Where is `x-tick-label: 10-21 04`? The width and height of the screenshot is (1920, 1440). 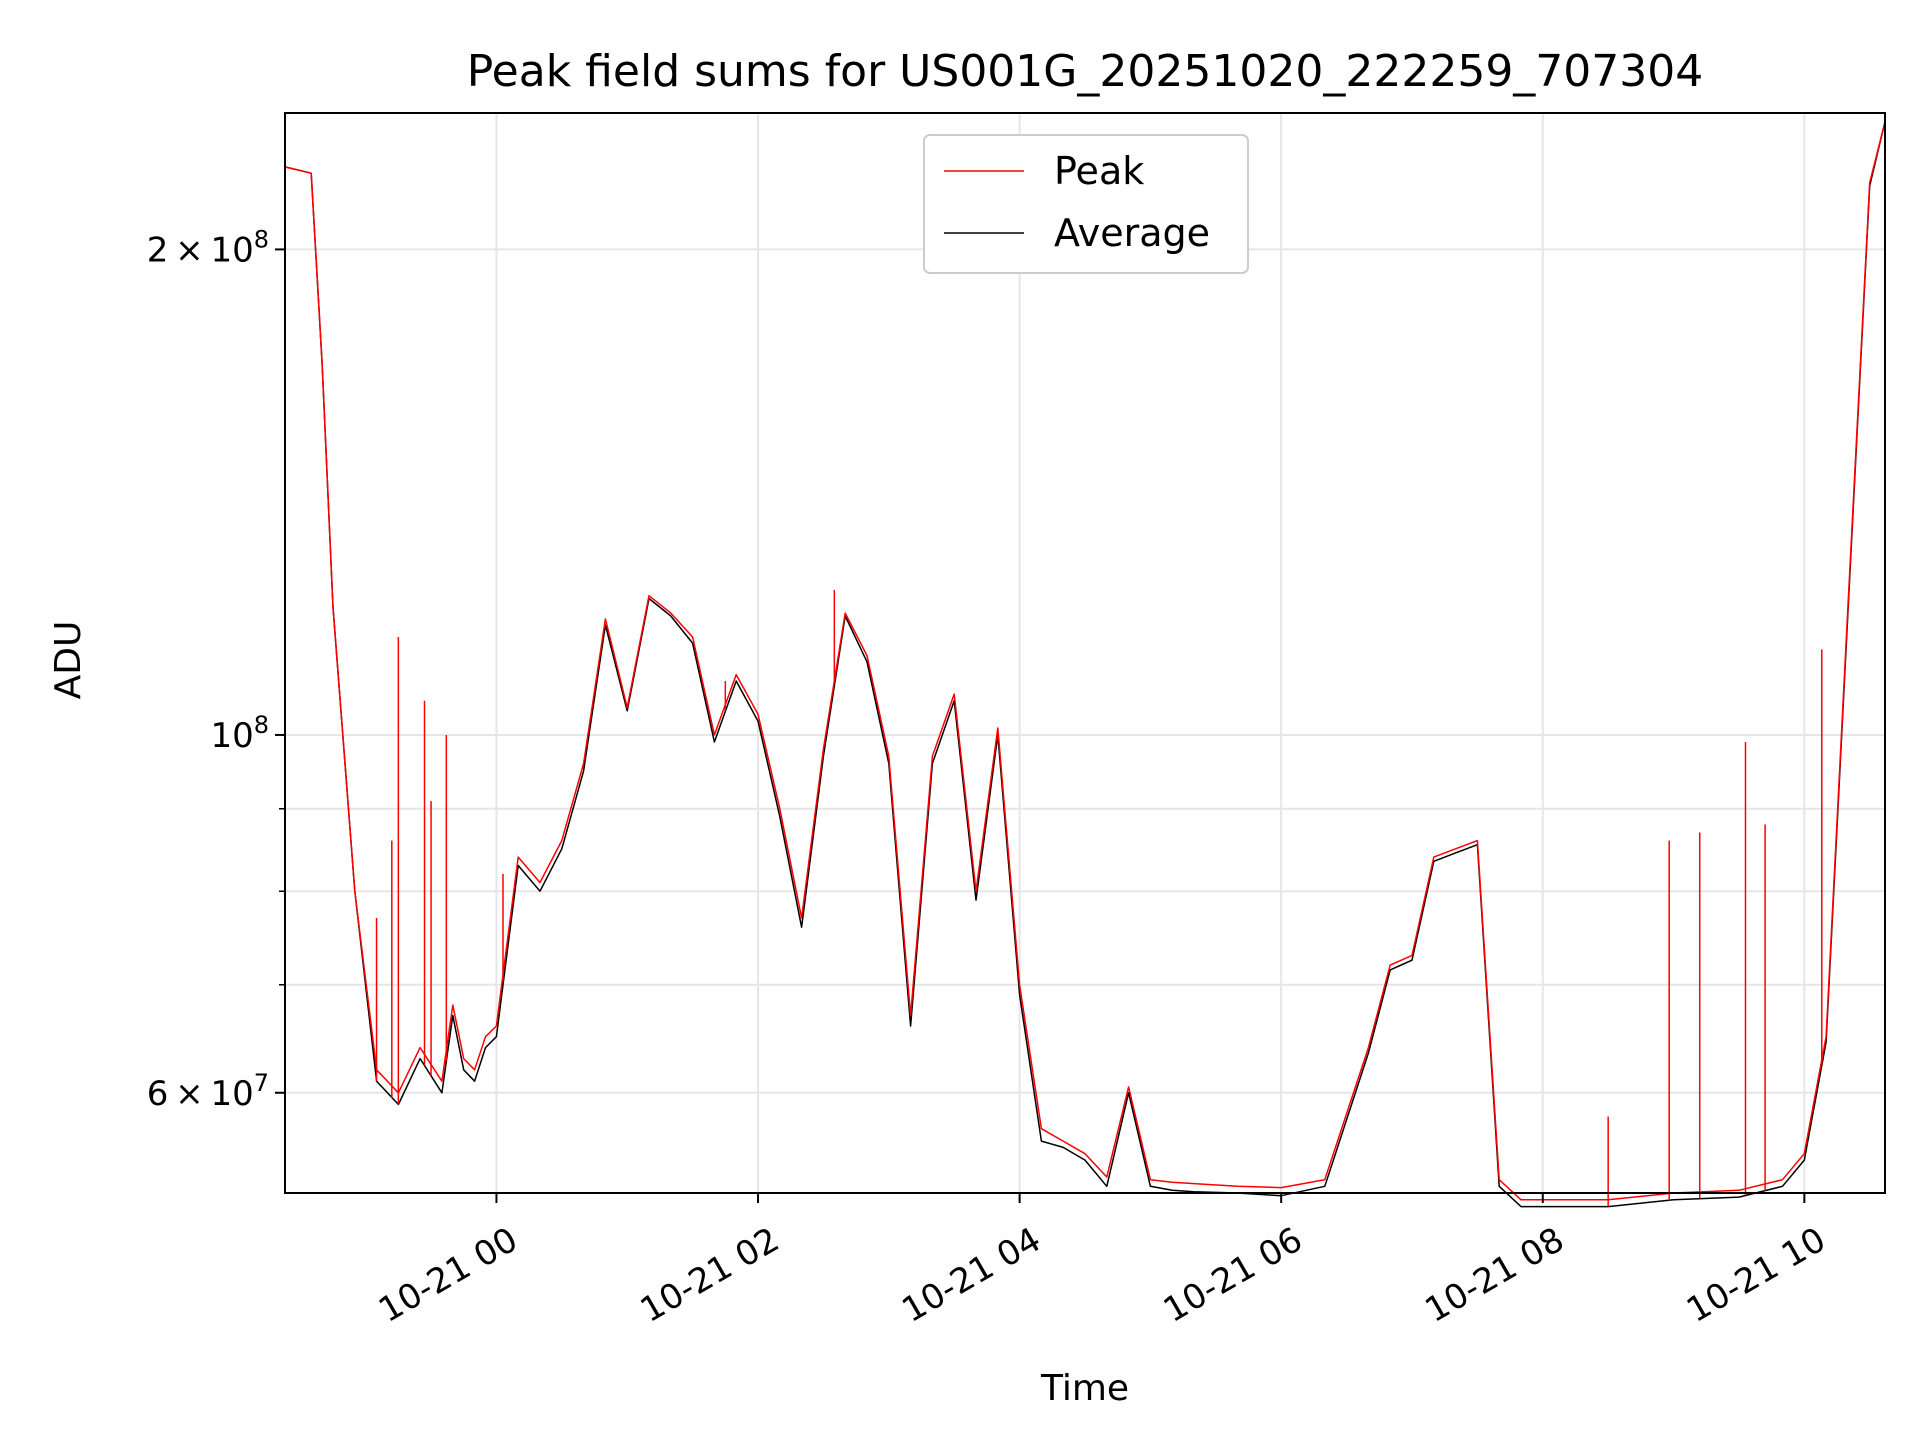
x-tick-label: 10-21 04 is located at coordinates (971, 1275).